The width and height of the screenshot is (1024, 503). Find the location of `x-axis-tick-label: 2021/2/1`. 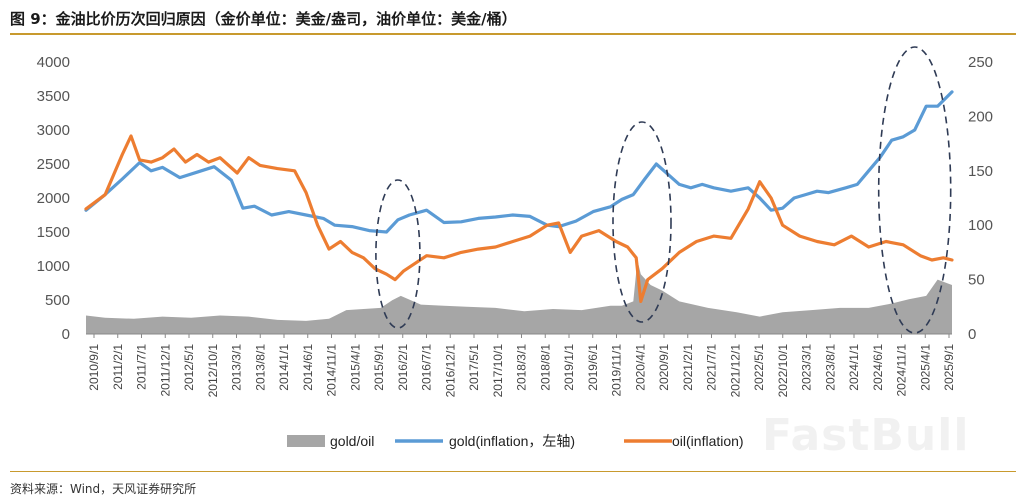

x-axis-tick-label: 2021/2/1 is located at coordinates (688, 367).